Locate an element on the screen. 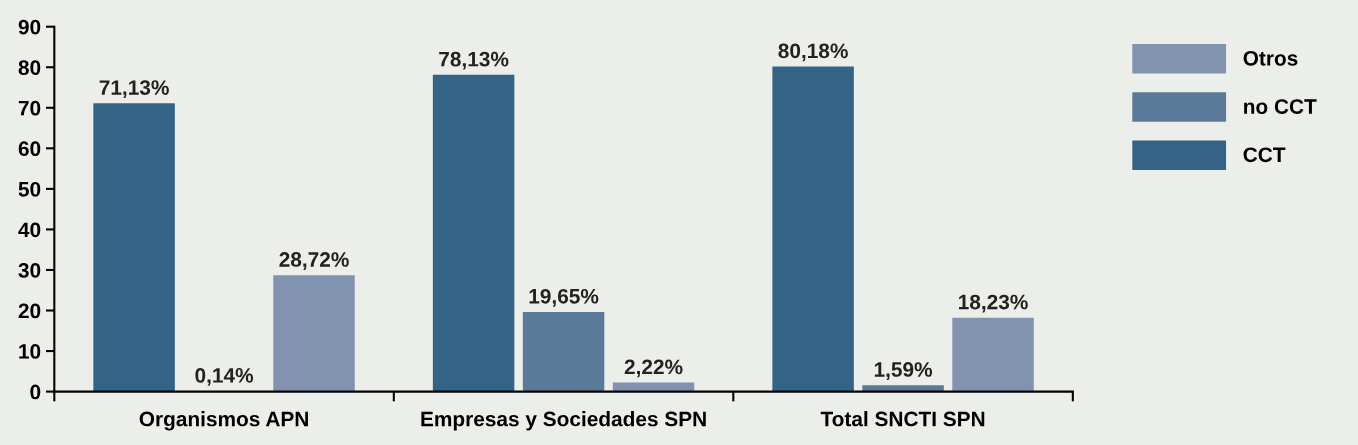  data-label: 78,13% is located at coordinates (474, 60).